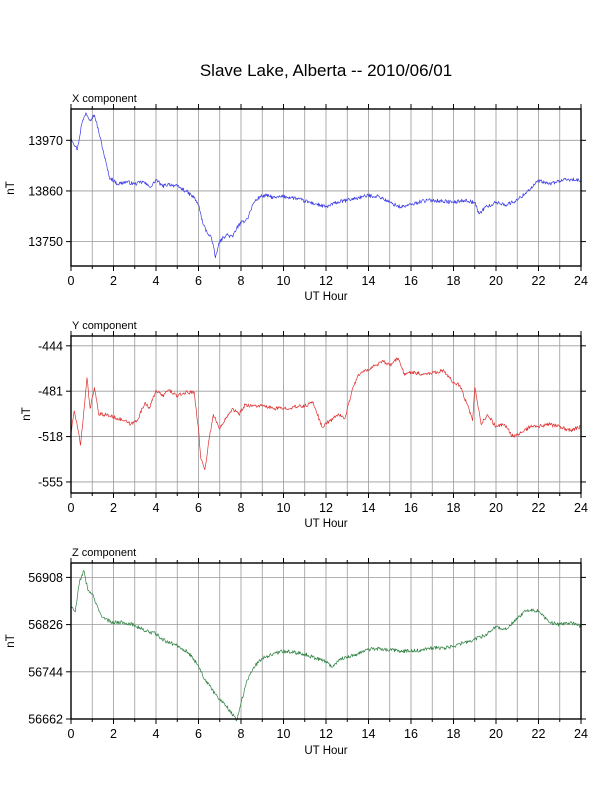 The height and width of the screenshot is (792, 612). What do you see at coordinates (307, 191) in the screenshot?
I see `panel-y-ticks: 13750 13860 13970` at bounding box center [307, 191].